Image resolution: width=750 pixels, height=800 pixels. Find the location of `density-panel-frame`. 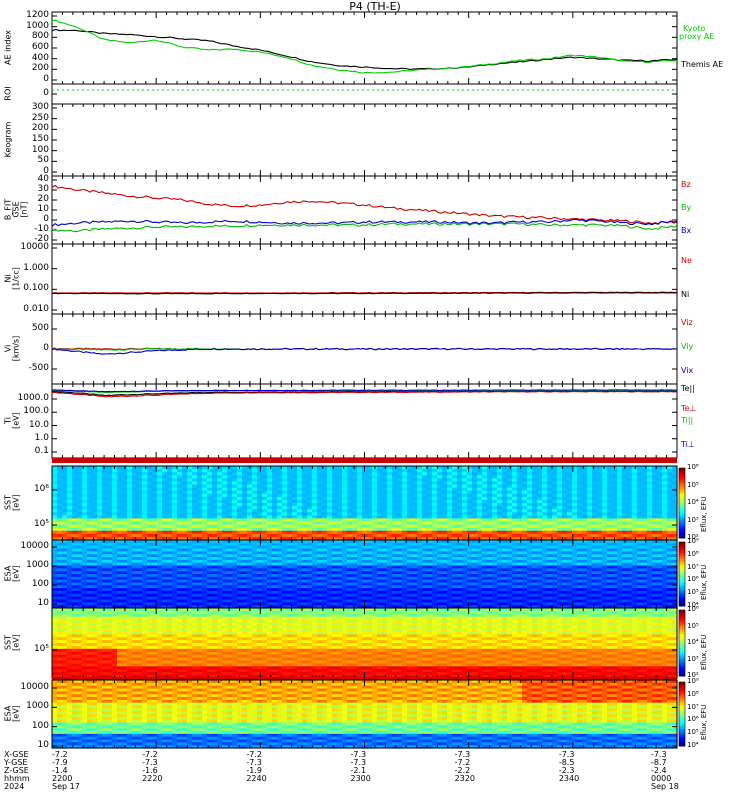

density-panel-frame is located at coordinates (364, 279).